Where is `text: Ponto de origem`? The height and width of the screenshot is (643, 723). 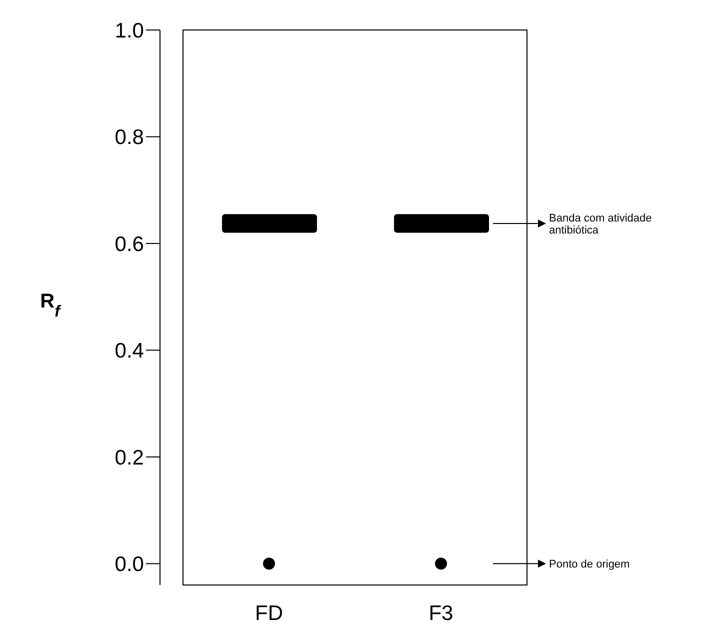
text: Ponto de origem is located at coordinates (589, 564).